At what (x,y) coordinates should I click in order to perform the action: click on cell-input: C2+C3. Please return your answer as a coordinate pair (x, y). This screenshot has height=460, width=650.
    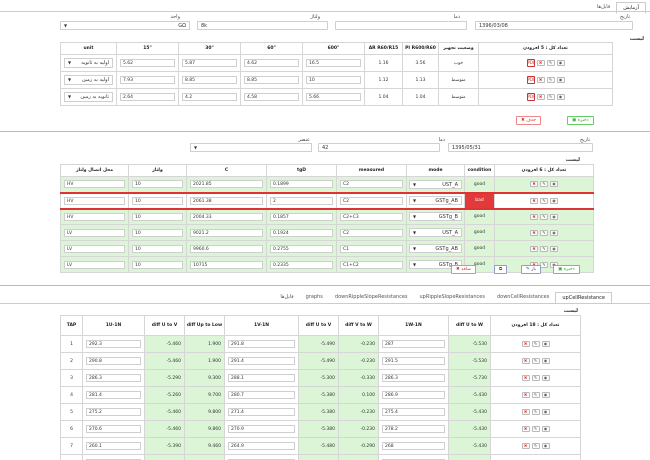
    Looking at the image, I should click on (371, 216).